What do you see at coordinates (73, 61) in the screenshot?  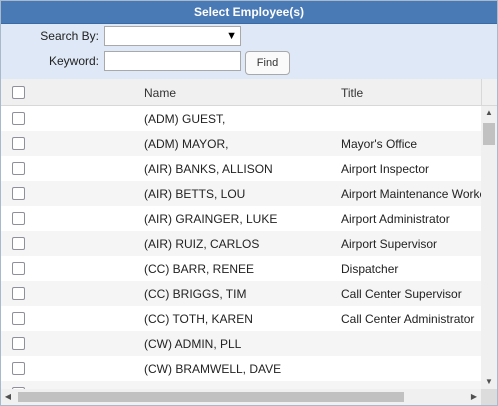 I see `keyword-label: Keyword:` at bounding box center [73, 61].